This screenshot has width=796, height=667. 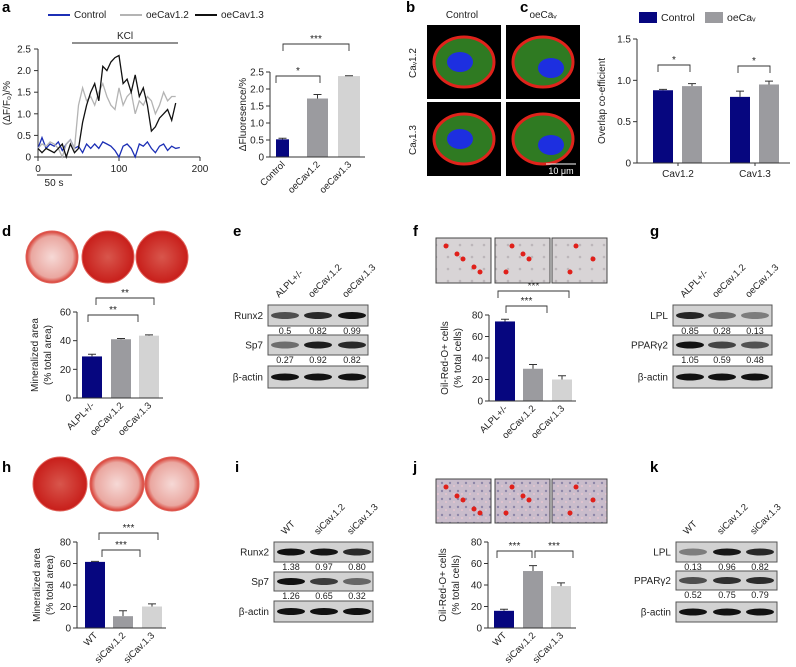 I want to click on y-tick-label: 2.0, so click(x=257, y=90).